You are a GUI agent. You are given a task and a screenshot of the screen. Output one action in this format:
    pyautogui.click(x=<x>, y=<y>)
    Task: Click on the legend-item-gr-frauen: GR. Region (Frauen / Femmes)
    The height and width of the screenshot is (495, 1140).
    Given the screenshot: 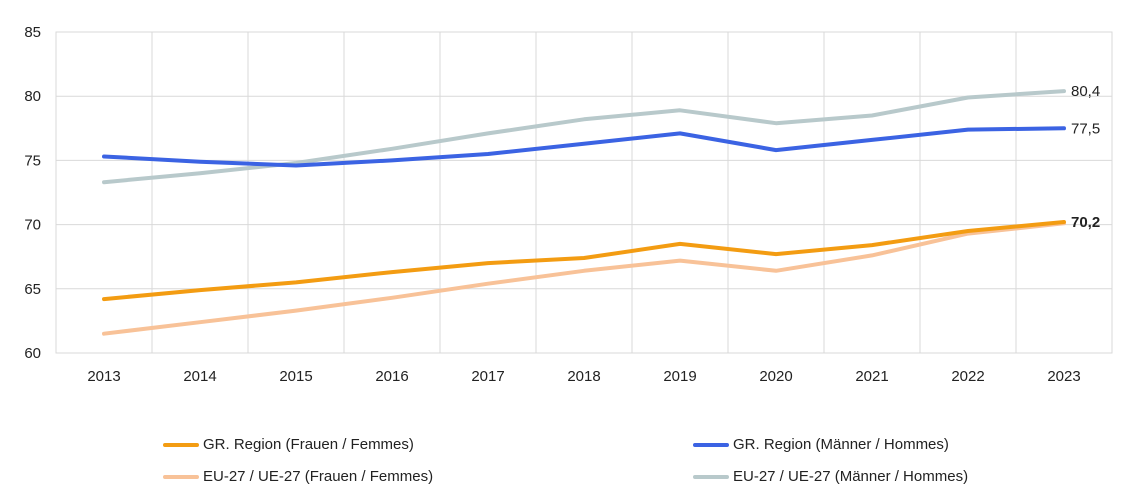 What is the action you would take?
    pyautogui.click(x=288, y=444)
    